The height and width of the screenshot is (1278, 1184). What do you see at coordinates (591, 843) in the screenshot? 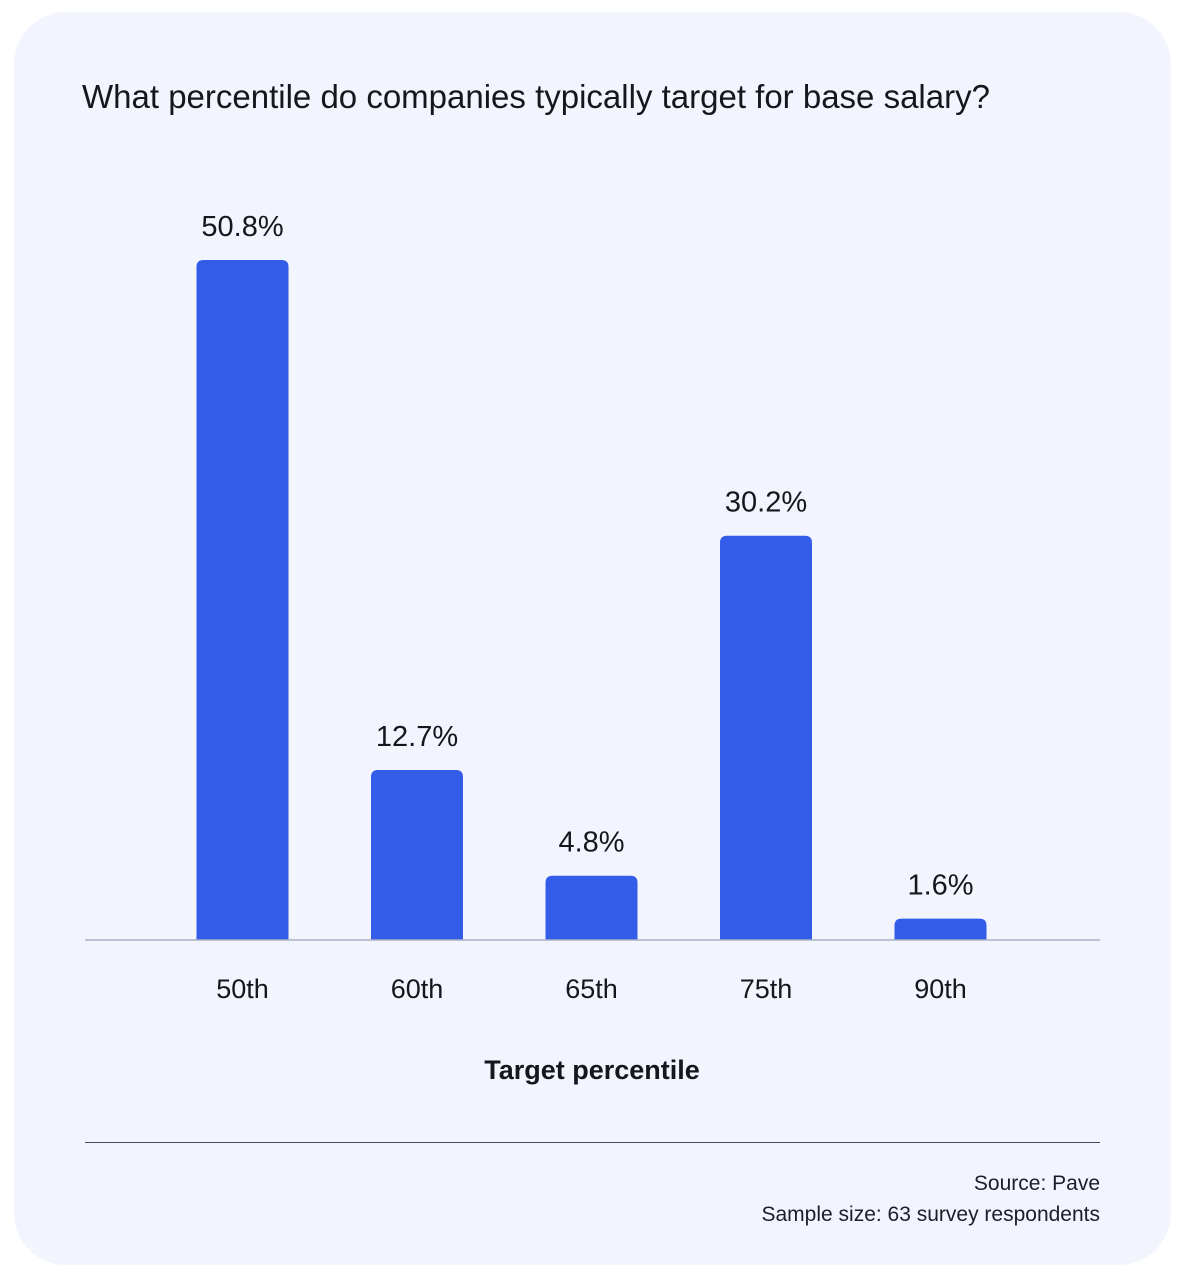
I see `value-label-65th: 4.8%` at bounding box center [591, 843].